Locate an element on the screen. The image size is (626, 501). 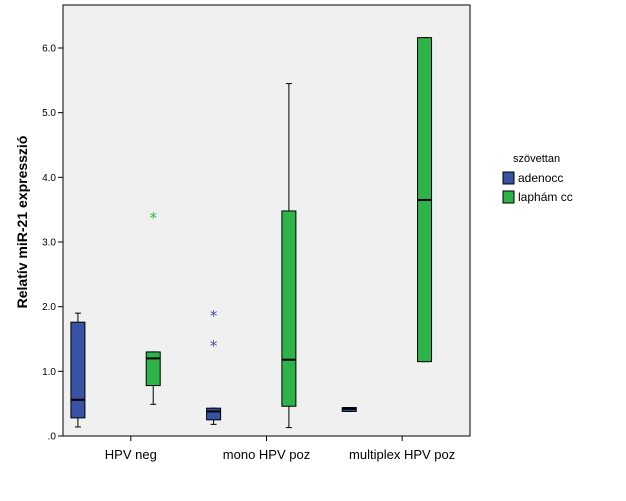
box-laphám-cc: * is located at coordinates (153, 307).